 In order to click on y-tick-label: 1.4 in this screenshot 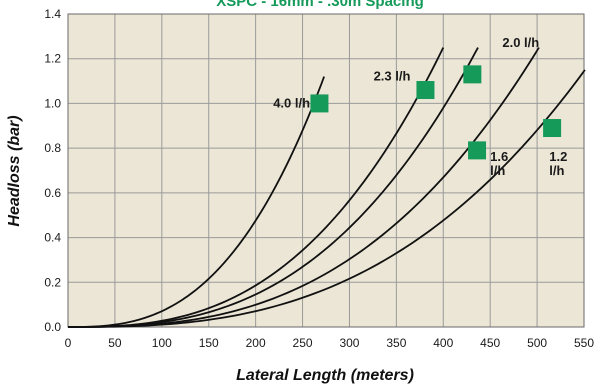, I will do `click(52, 14)`.